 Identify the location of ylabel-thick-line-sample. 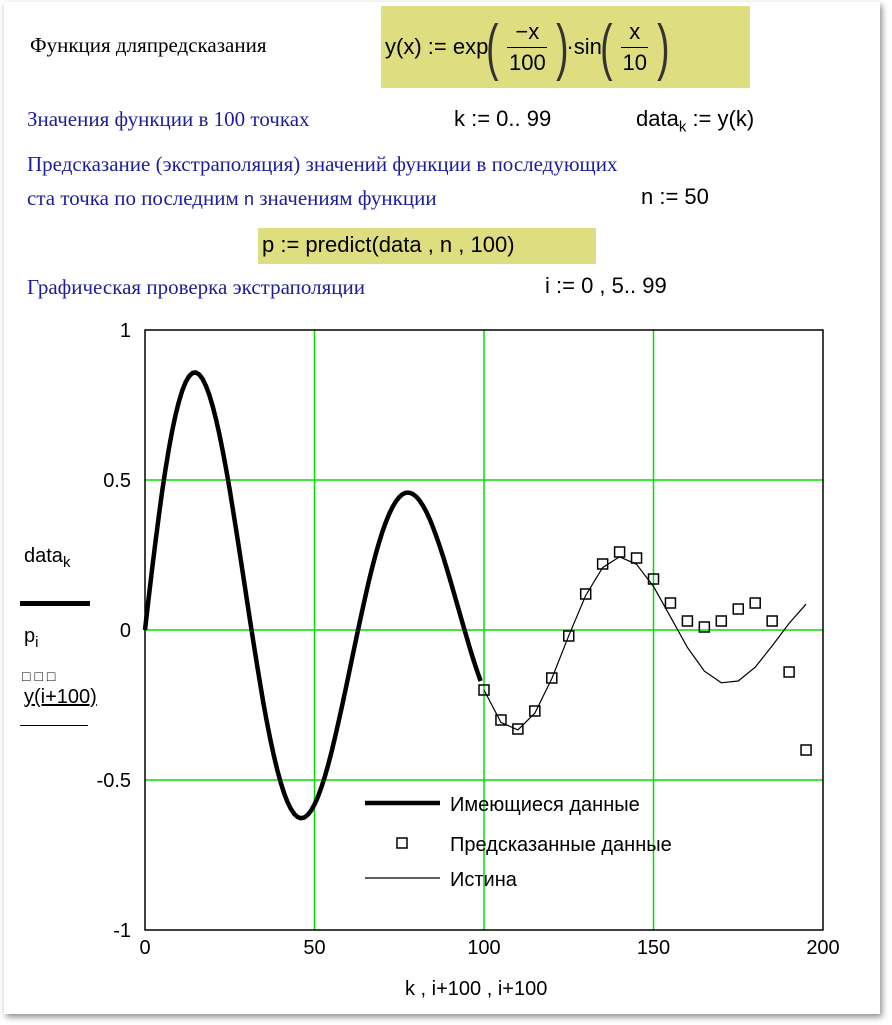
(55, 603).